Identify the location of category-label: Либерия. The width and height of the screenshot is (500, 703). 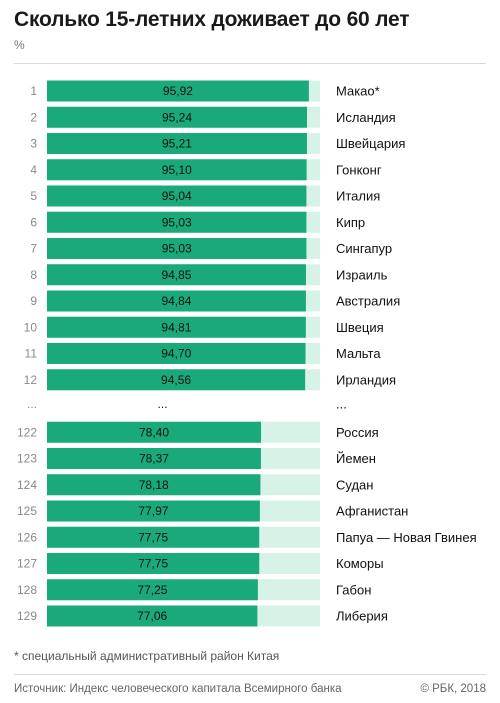
(362, 616).